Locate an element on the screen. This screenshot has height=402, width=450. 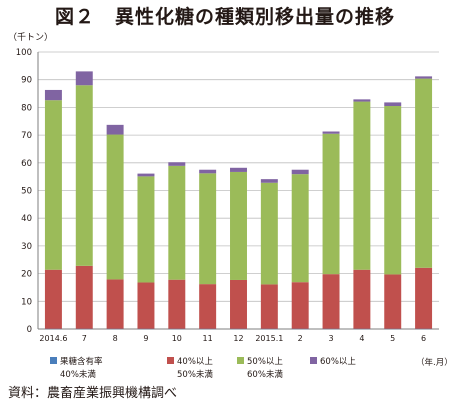
x-axis-unit-label: （年.月） is located at coordinates (433, 363).